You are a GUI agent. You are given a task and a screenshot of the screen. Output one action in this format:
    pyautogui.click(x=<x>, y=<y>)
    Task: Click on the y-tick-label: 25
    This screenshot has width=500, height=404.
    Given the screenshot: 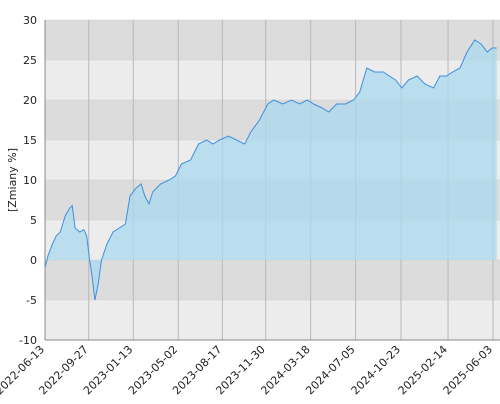 What is the action you would take?
    pyautogui.click(x=30, y=60)
    